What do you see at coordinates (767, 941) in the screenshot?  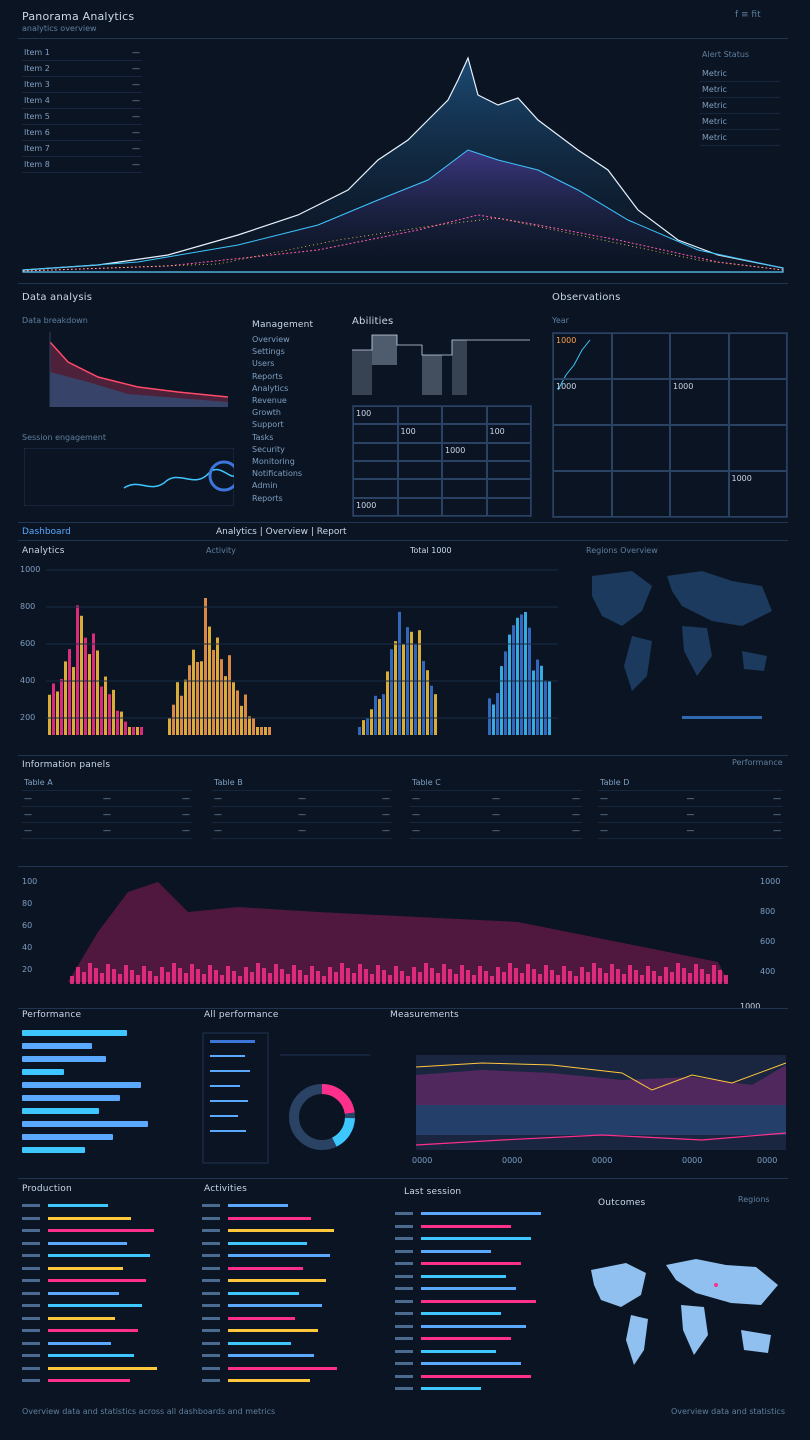 I see `y-tick: 600` at bounding box center [767, 941].